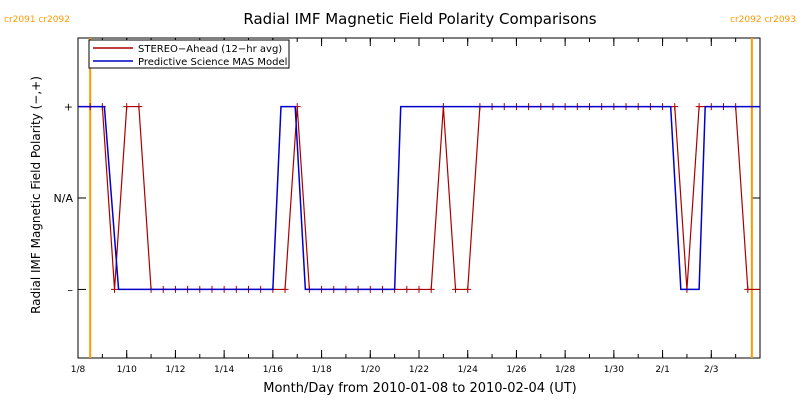  What do you see at coordinates (175, 370) in the screenshot?
I see `x-tick-label-2: 1/12` at bounding box center [175, 370].